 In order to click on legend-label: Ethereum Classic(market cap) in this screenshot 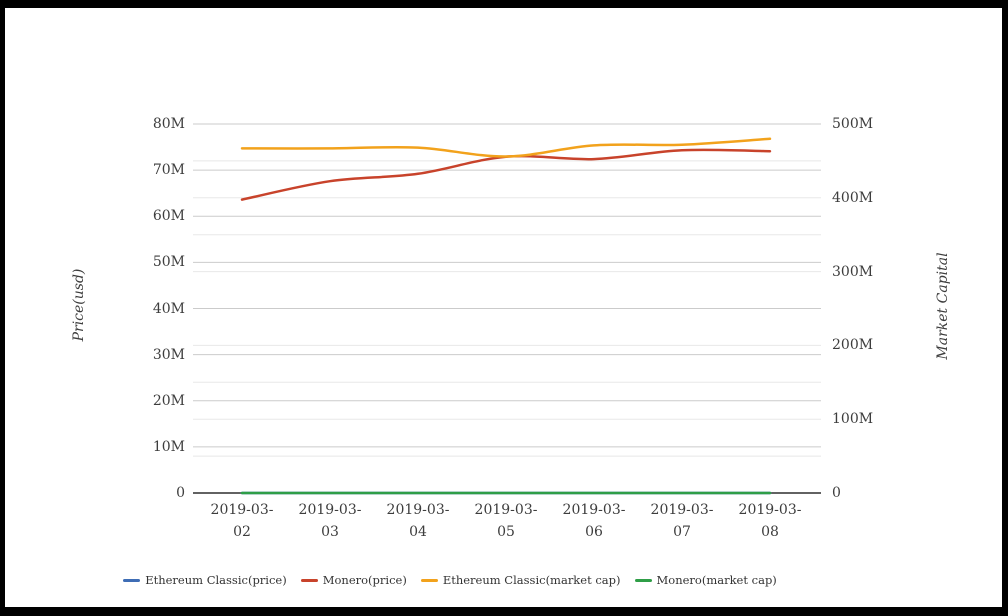, I will do `click(531, 580)`.